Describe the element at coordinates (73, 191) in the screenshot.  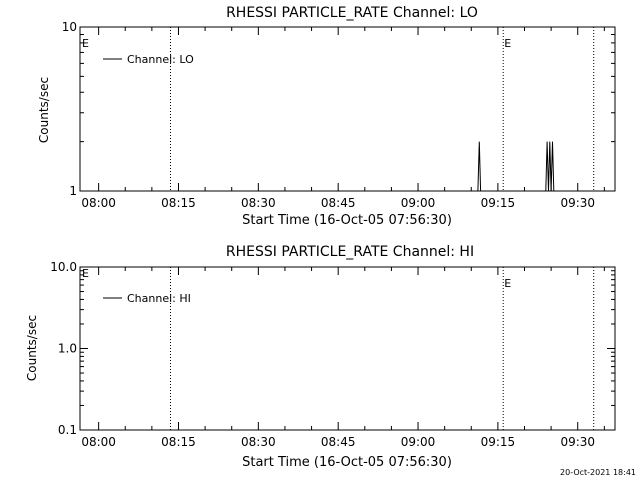
I see `y-tick-label: 1` at that location.